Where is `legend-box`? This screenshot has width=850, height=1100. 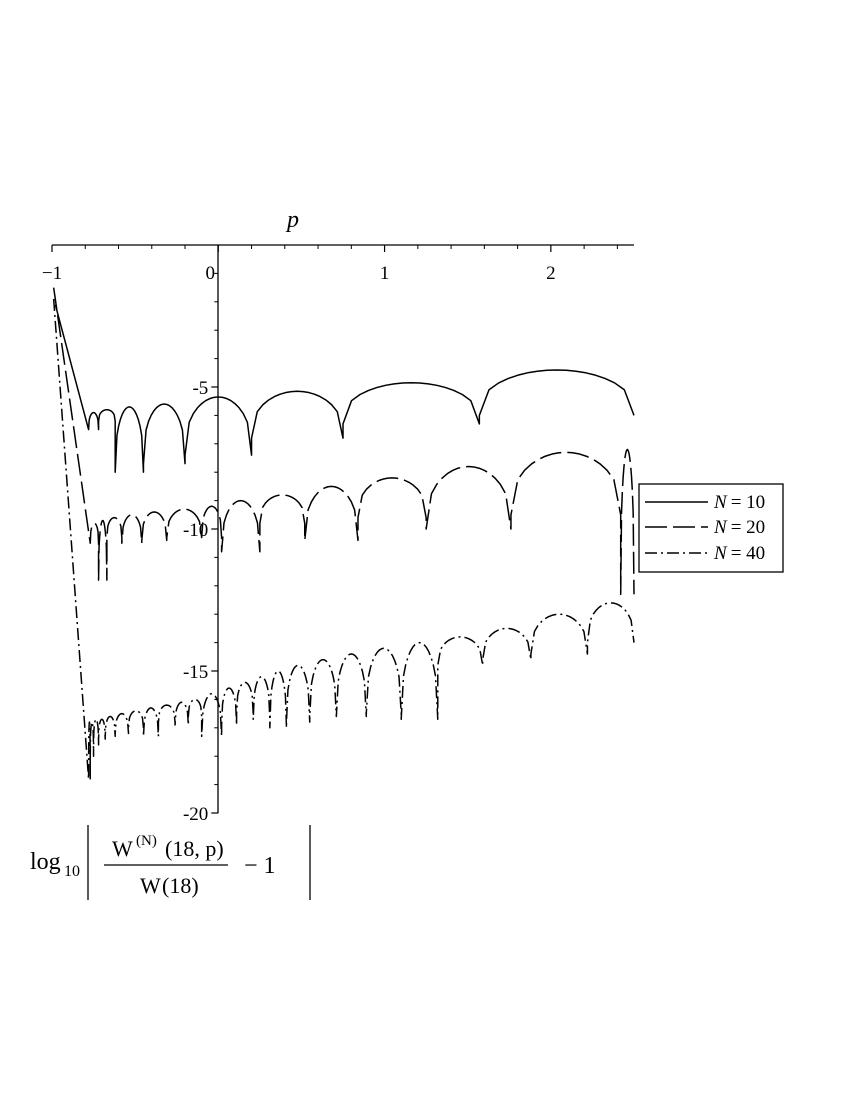 legend-box is located at coordinates (711, 528).